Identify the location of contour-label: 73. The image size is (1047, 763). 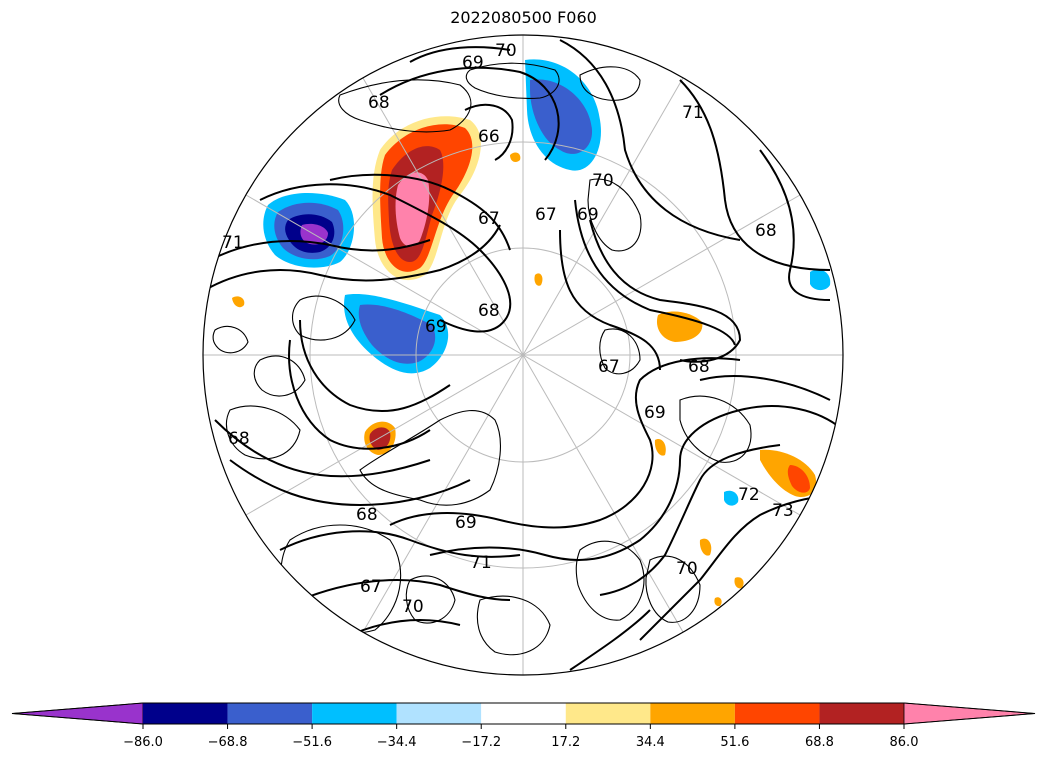
(783, 511).